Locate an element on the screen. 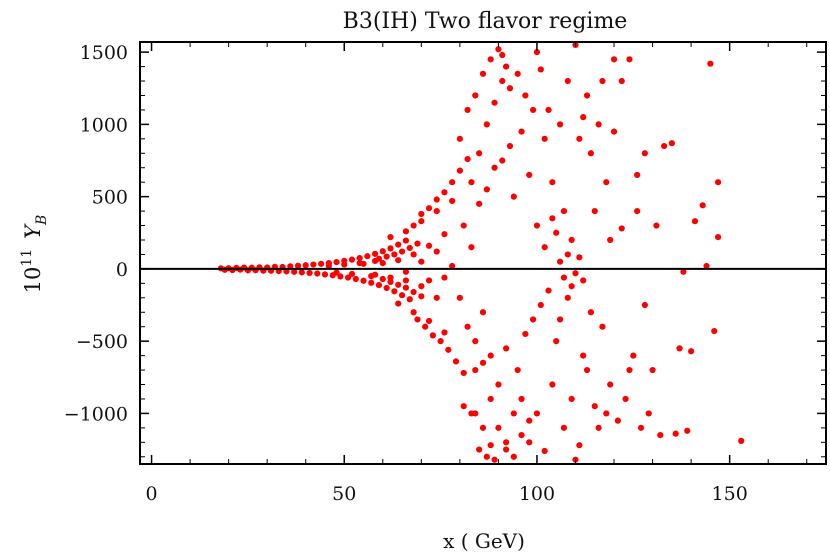  y-axis-label: 1011 YB is located at coordinates (34, 254).